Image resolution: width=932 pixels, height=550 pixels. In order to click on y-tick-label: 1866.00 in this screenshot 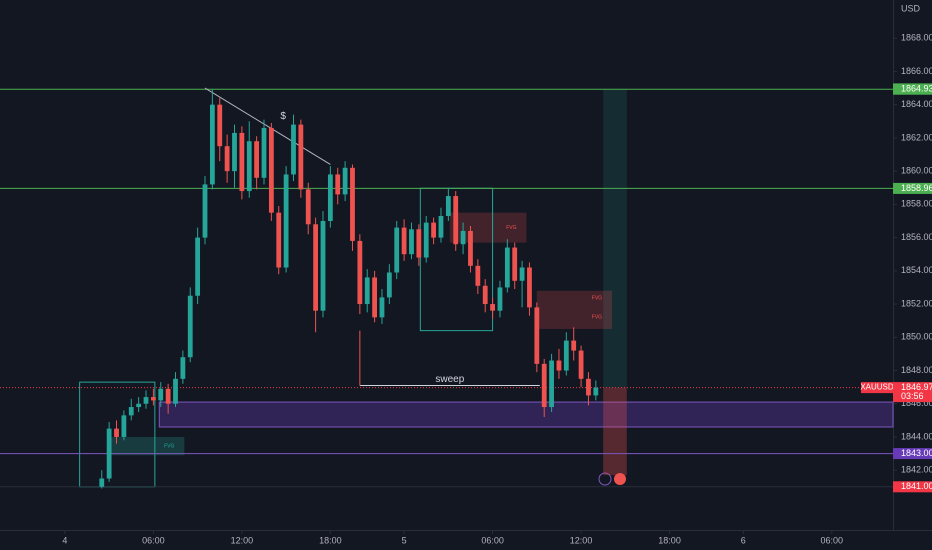, I will do `click(916, 71)`.